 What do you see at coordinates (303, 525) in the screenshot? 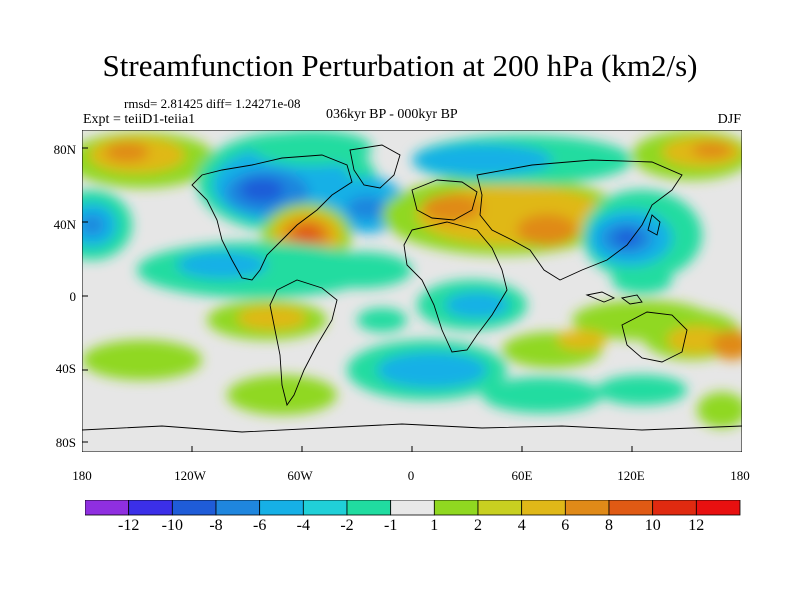
I see `colorbar-tick-label: -4` at bounding box center [303, 525].